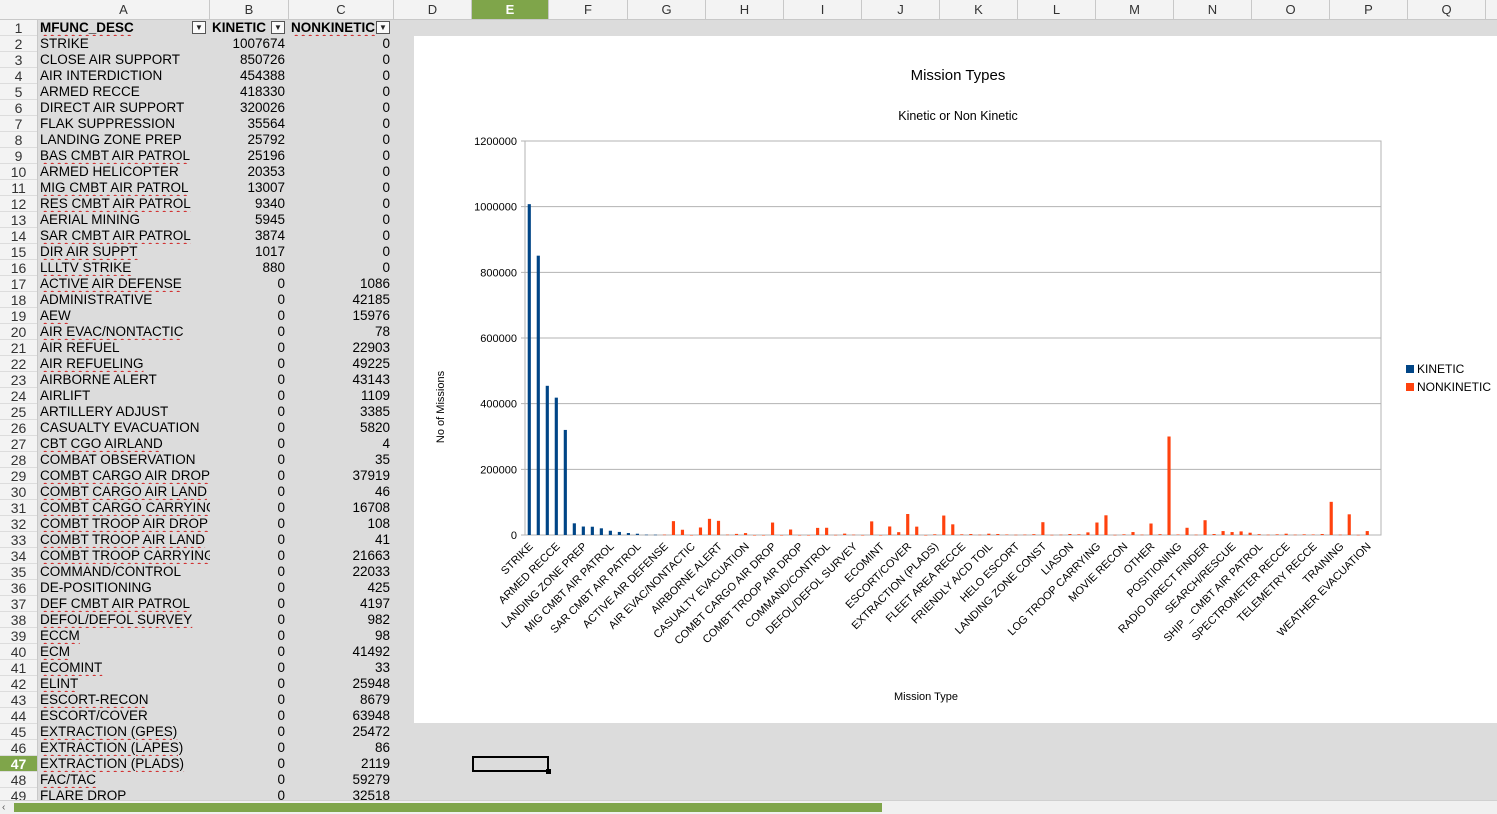 This screenshot has width=1497, height=814. Describe the element at coordinates (18, 188) in the screenshot. I see `row-header-11: 11` at that location.